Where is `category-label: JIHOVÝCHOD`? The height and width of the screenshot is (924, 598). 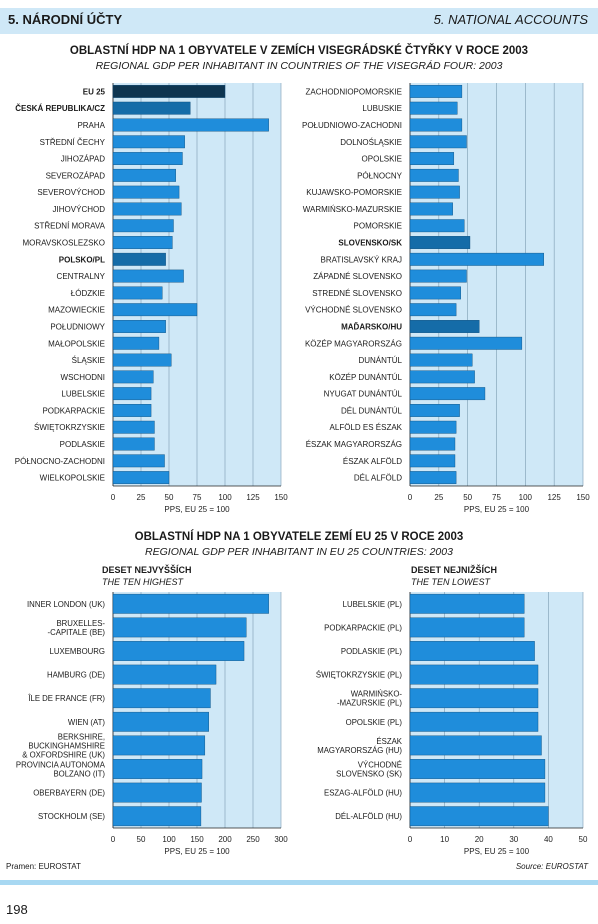 category-label: JIHOVÝCHOD is located at coordinates (79, 209).